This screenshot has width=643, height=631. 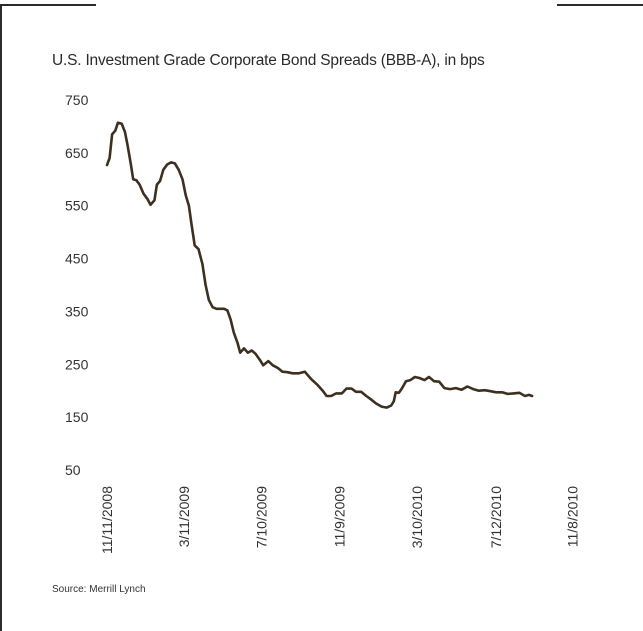 What do you see at coordinates (73, 470) in the screenshot?
I see `y-tick-label: 50` at bounding box center [73, 470].